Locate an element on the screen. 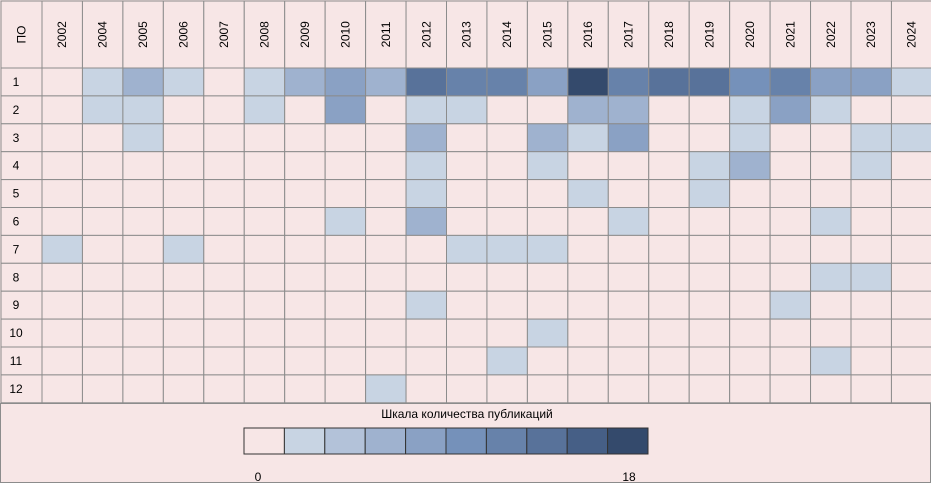 The width and height of the screenshot is (931, 483). row-label: 6 is located at coordinates (16, 221).